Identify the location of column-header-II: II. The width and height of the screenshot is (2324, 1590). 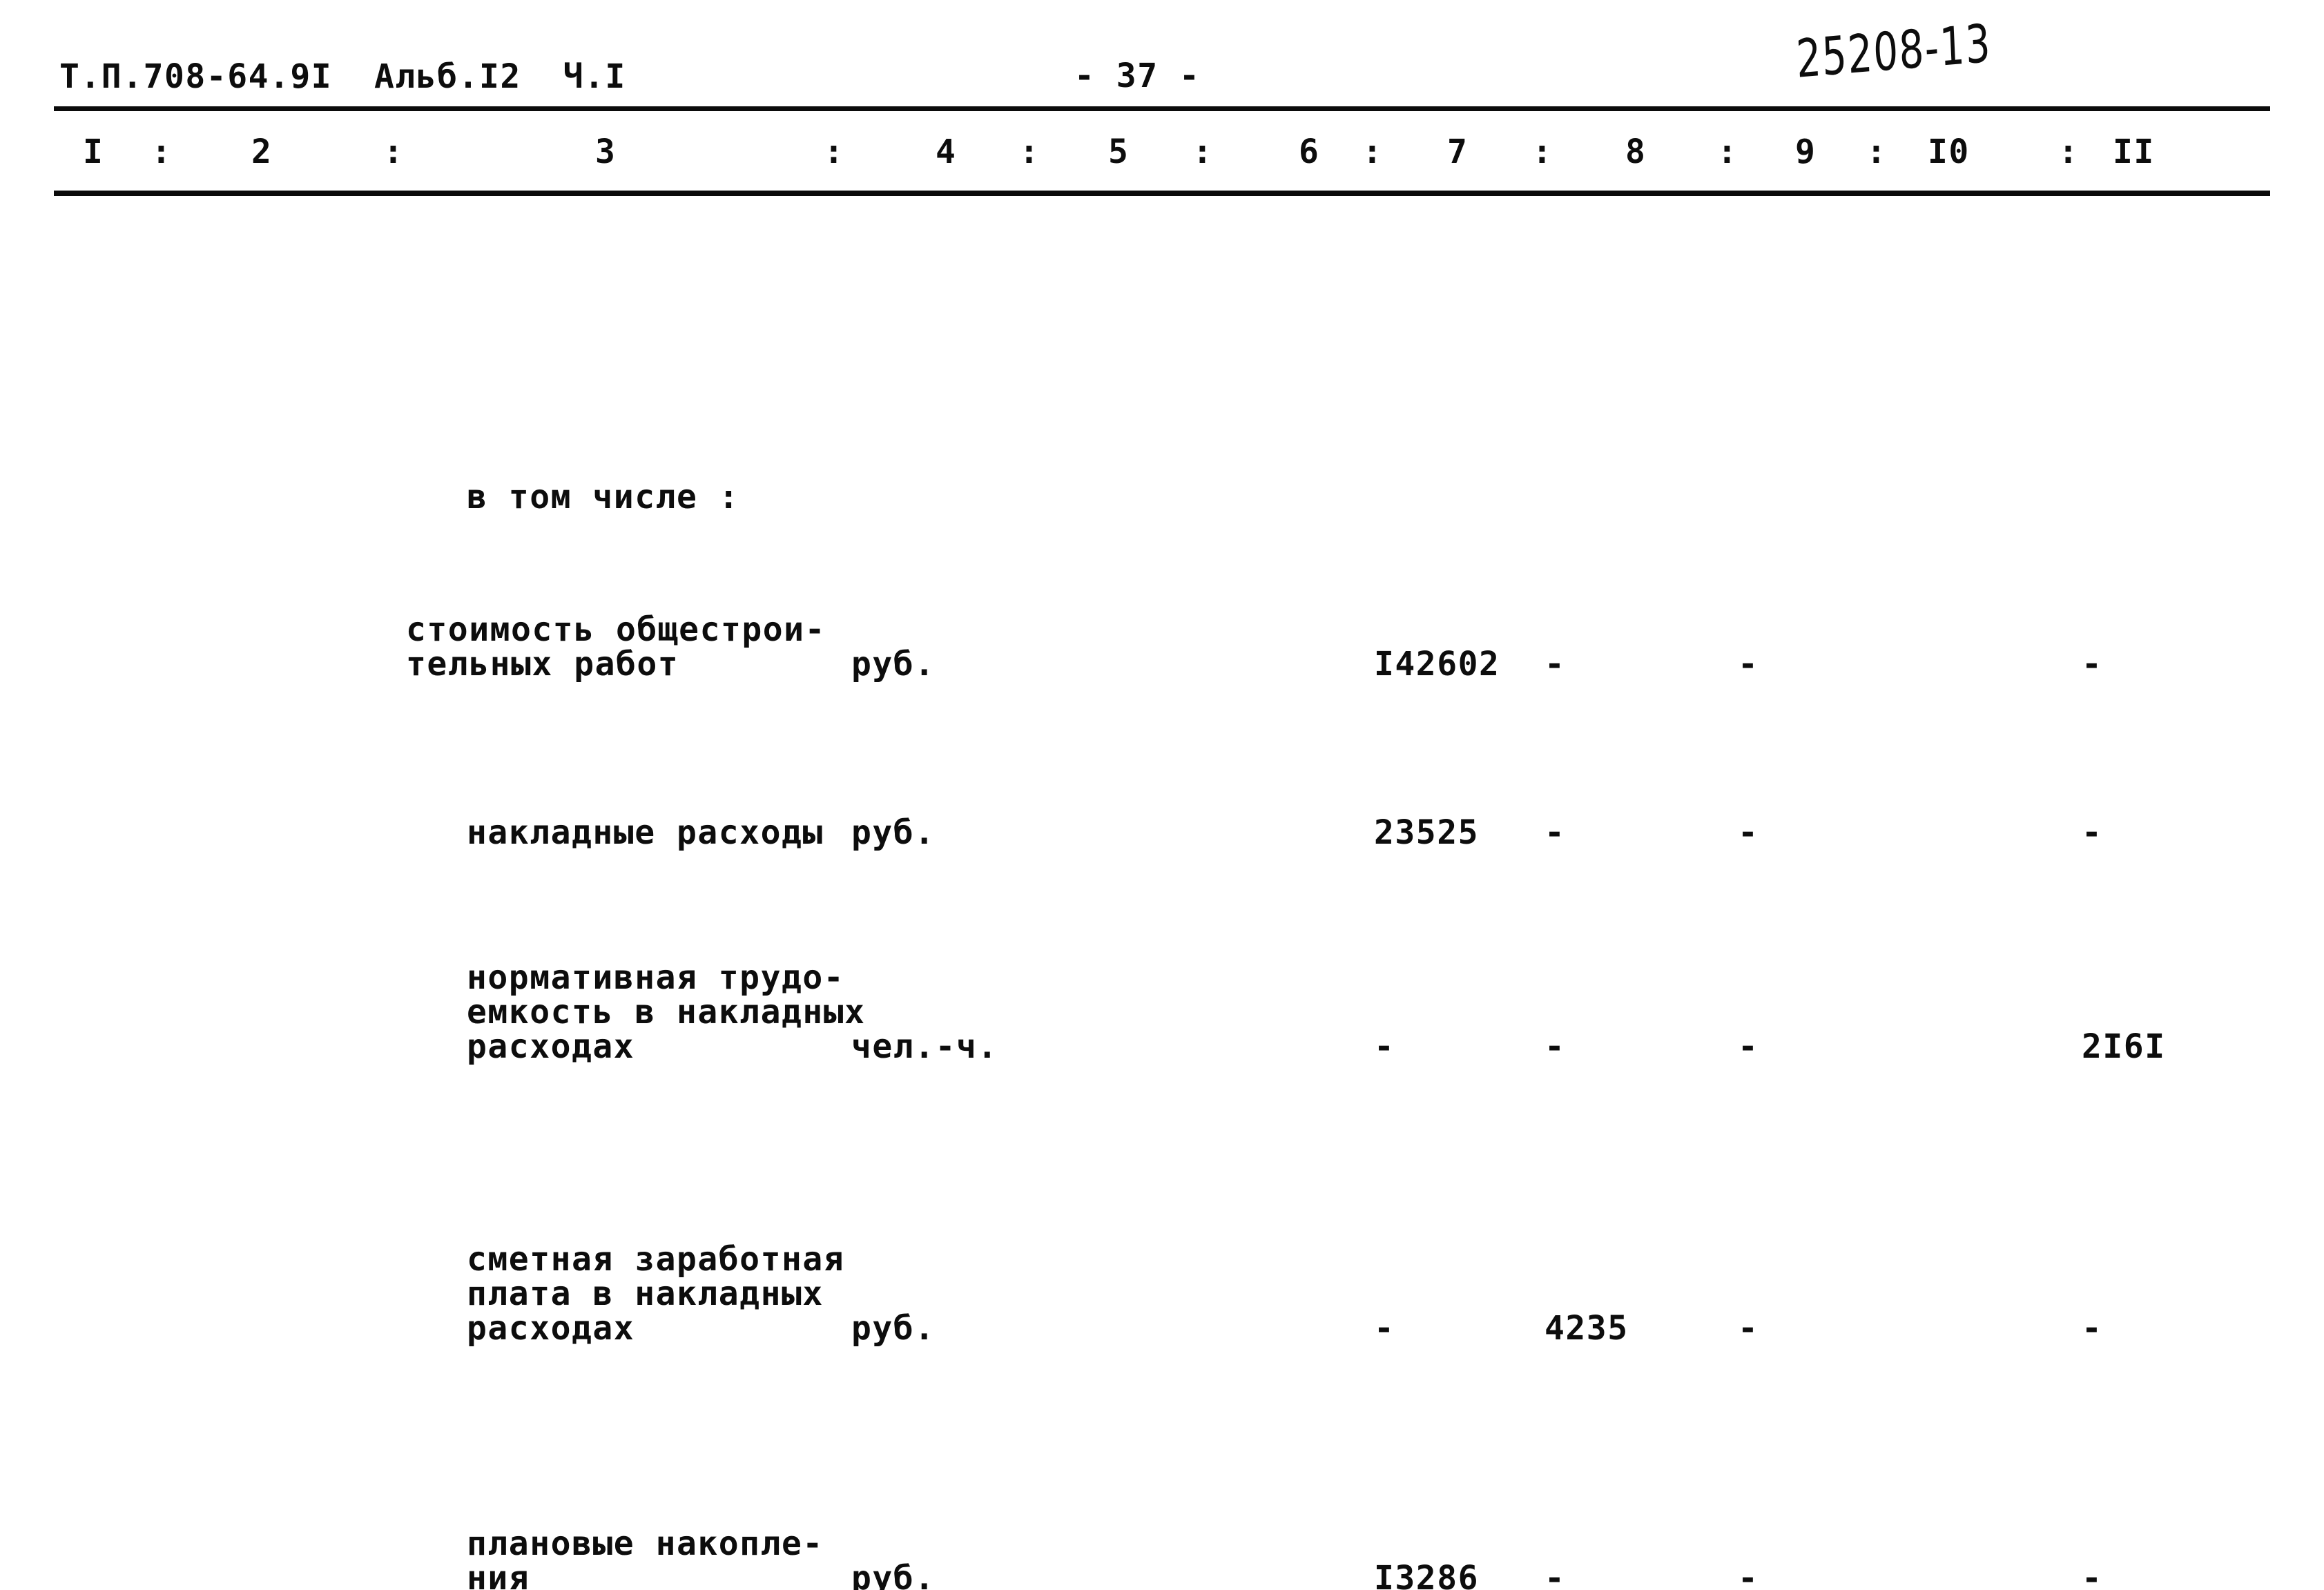
(2134, 152).